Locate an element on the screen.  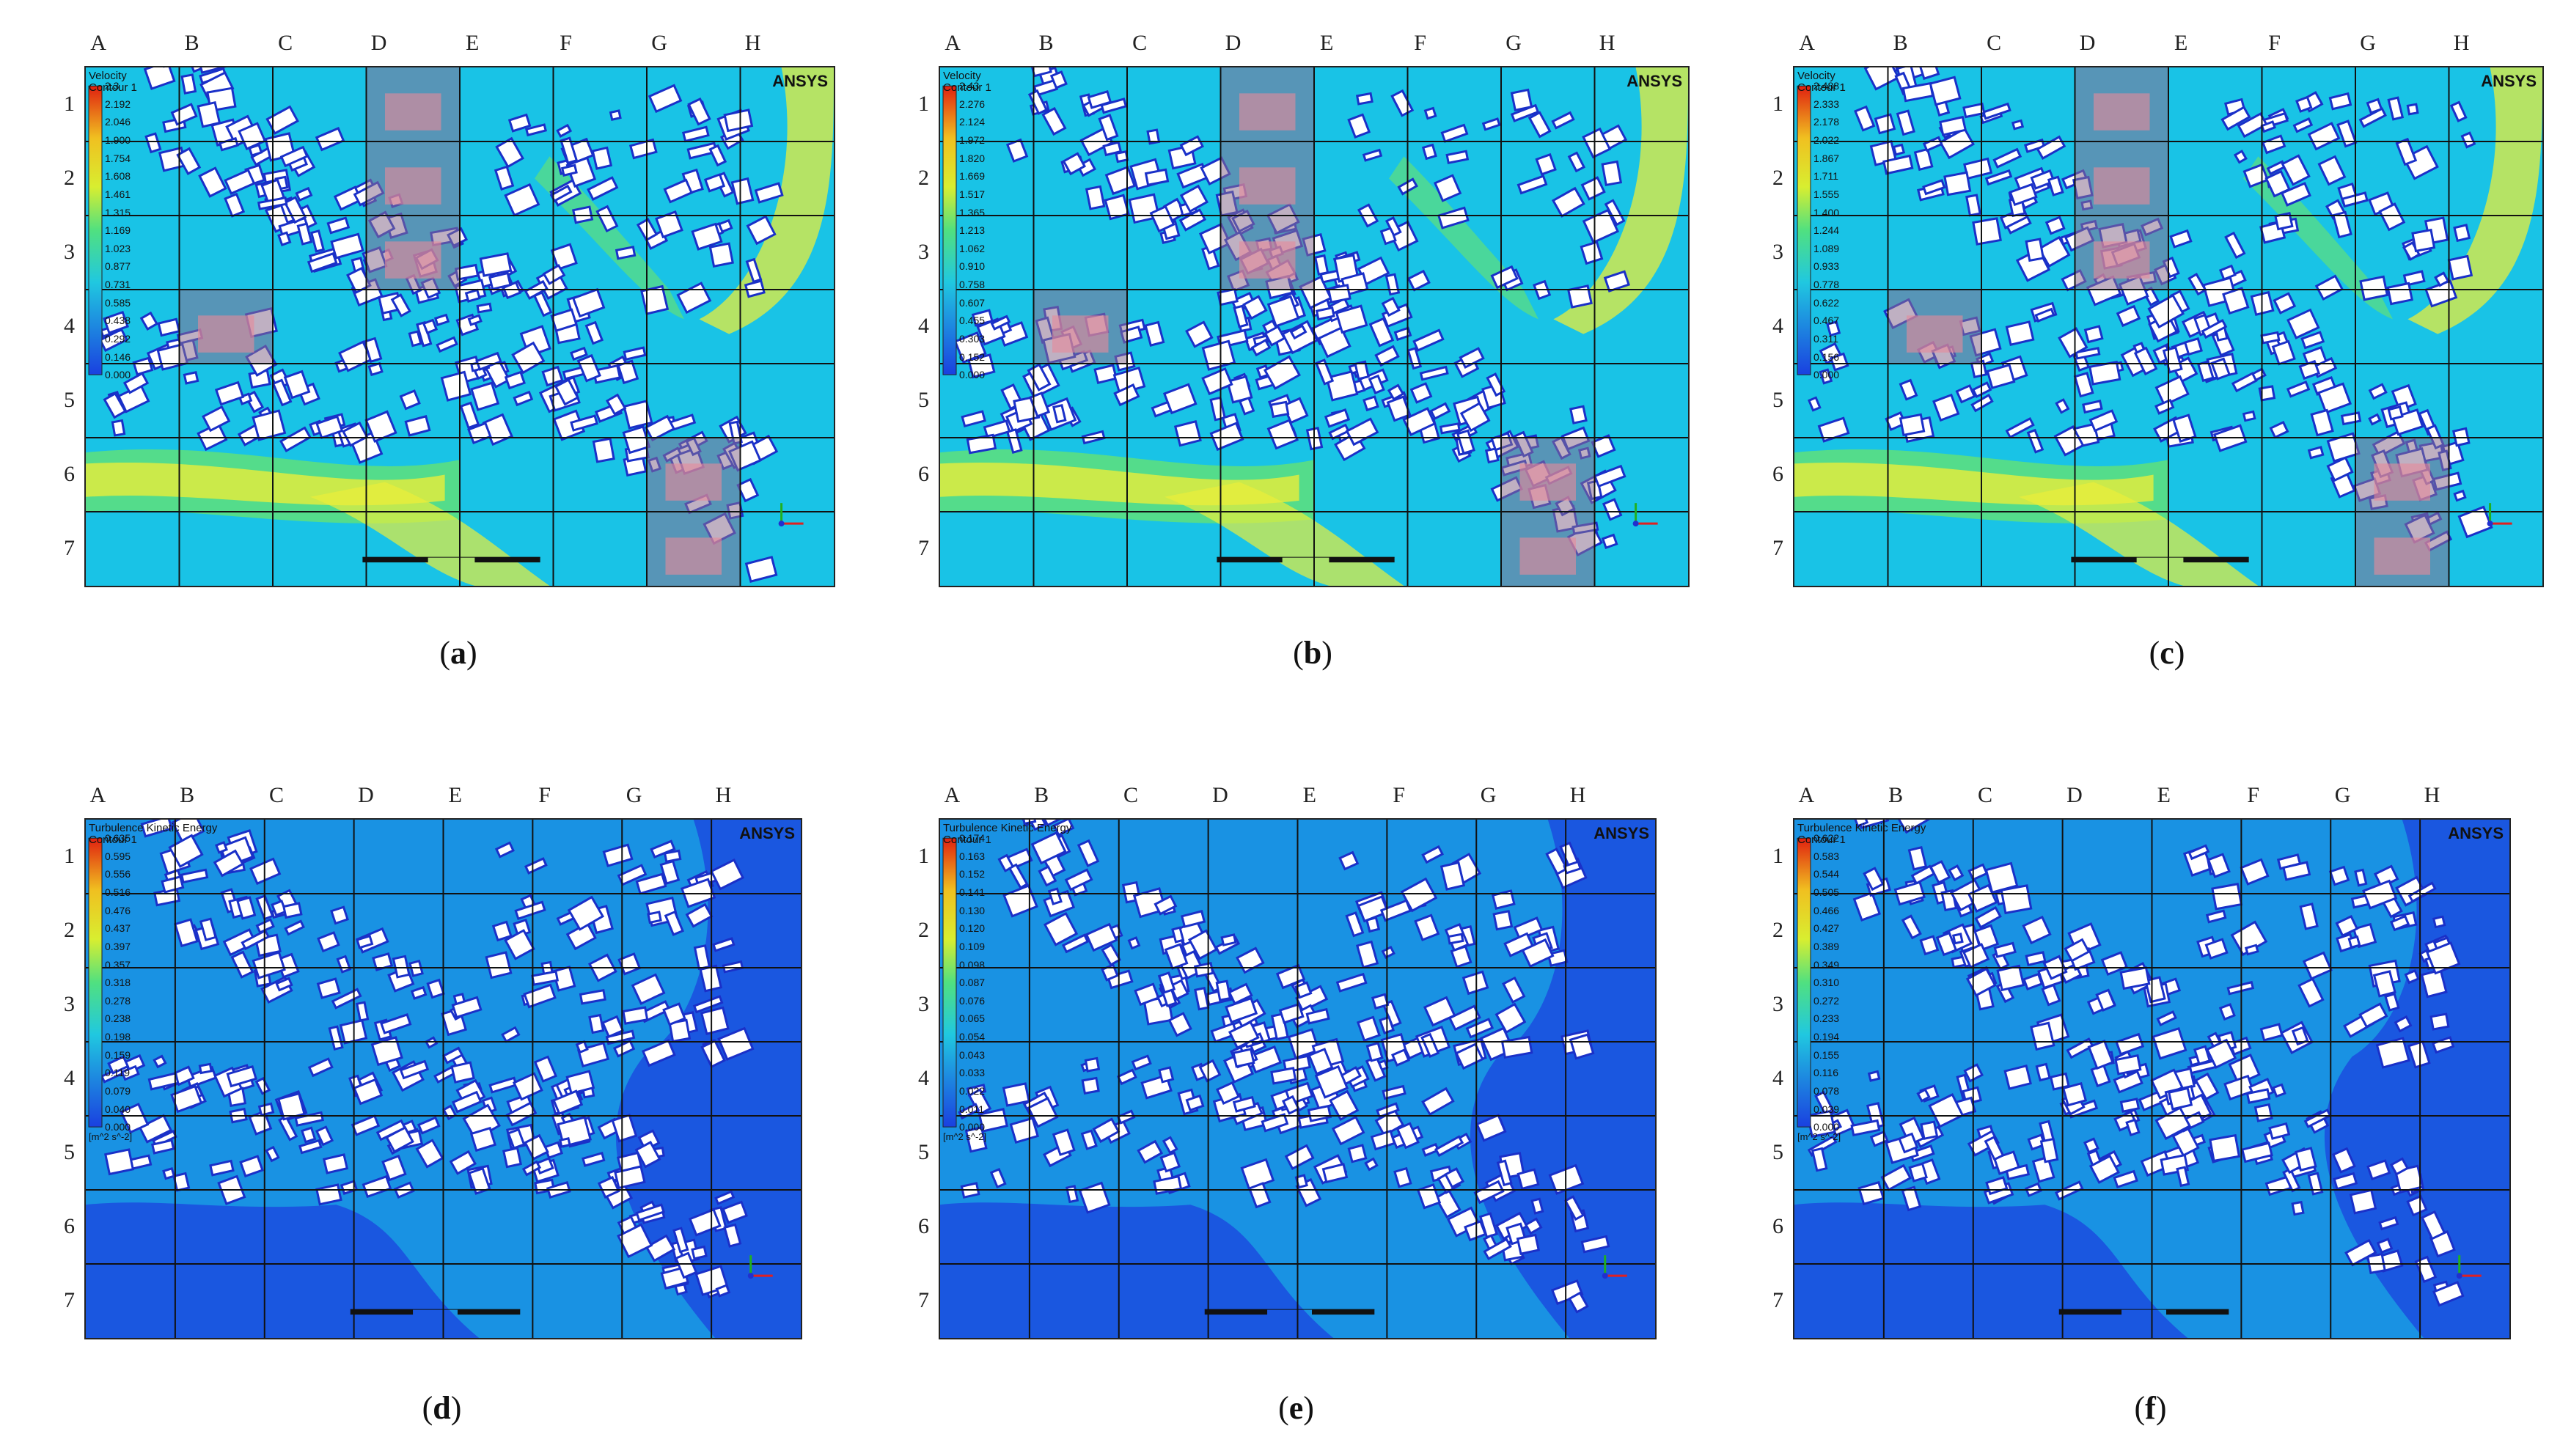
column-label: F is located at coordinates (1399, 795).